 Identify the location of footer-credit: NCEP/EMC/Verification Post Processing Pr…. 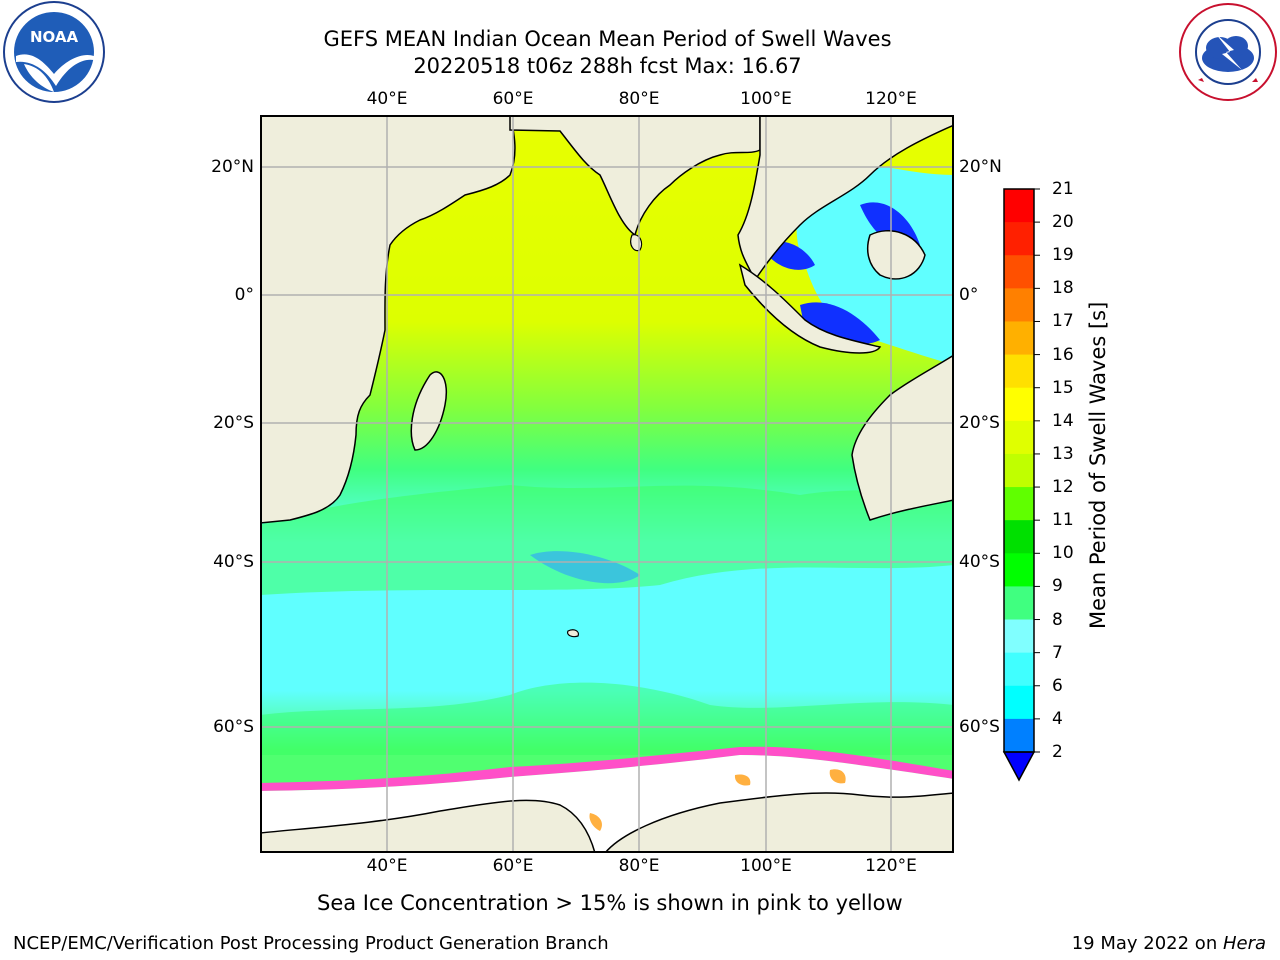
(311, 943).